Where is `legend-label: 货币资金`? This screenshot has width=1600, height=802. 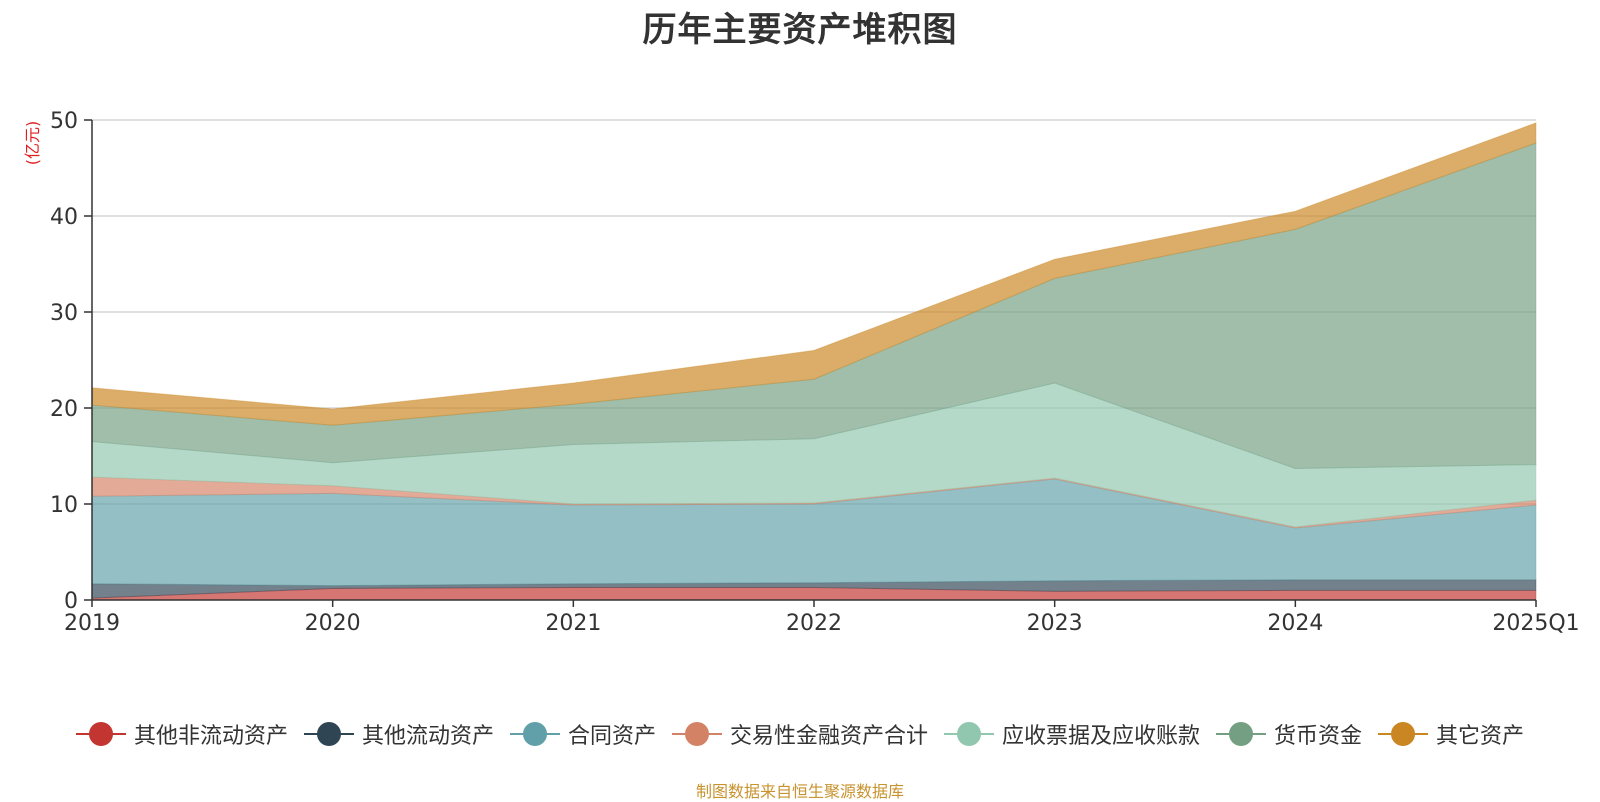 legend-label: 货币资金 is located at coordinates (1318, 736).